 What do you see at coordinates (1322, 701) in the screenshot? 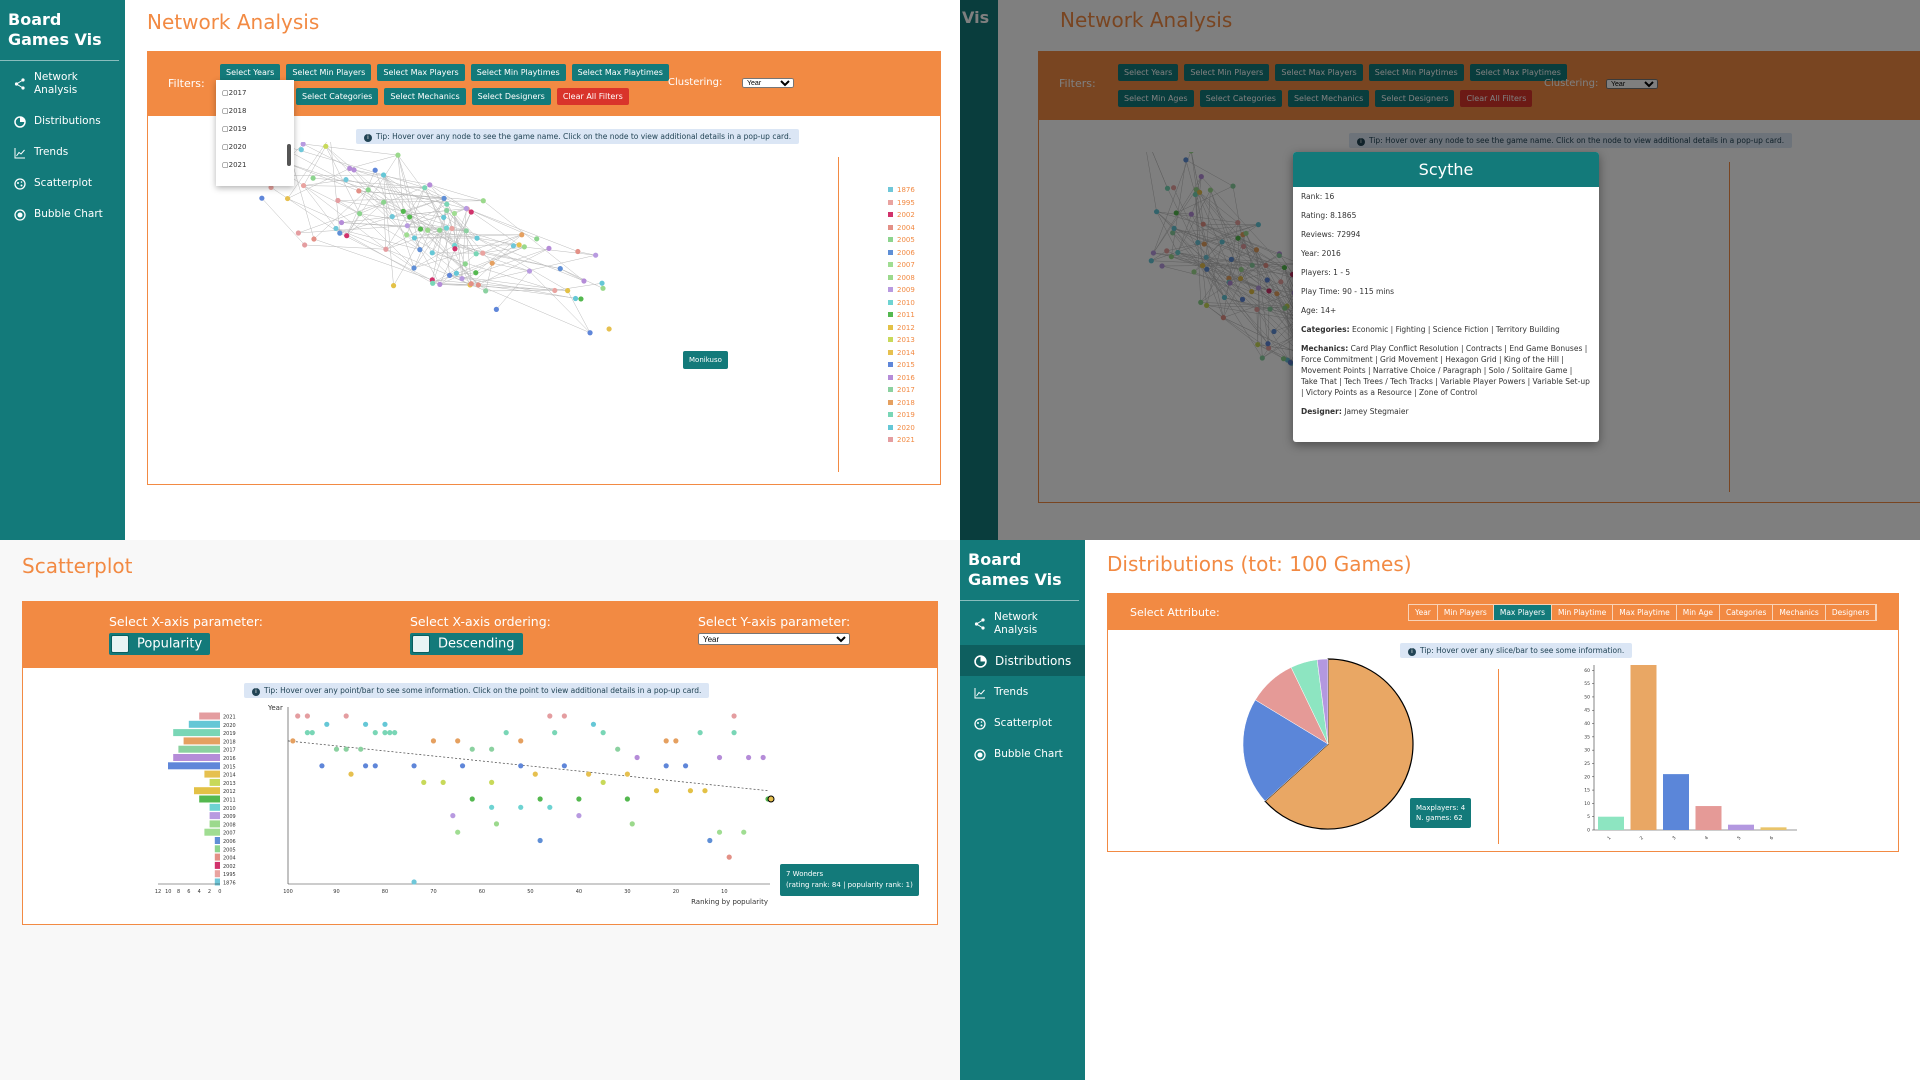
I see `pie-slice` at bounding box center [1322, 701].